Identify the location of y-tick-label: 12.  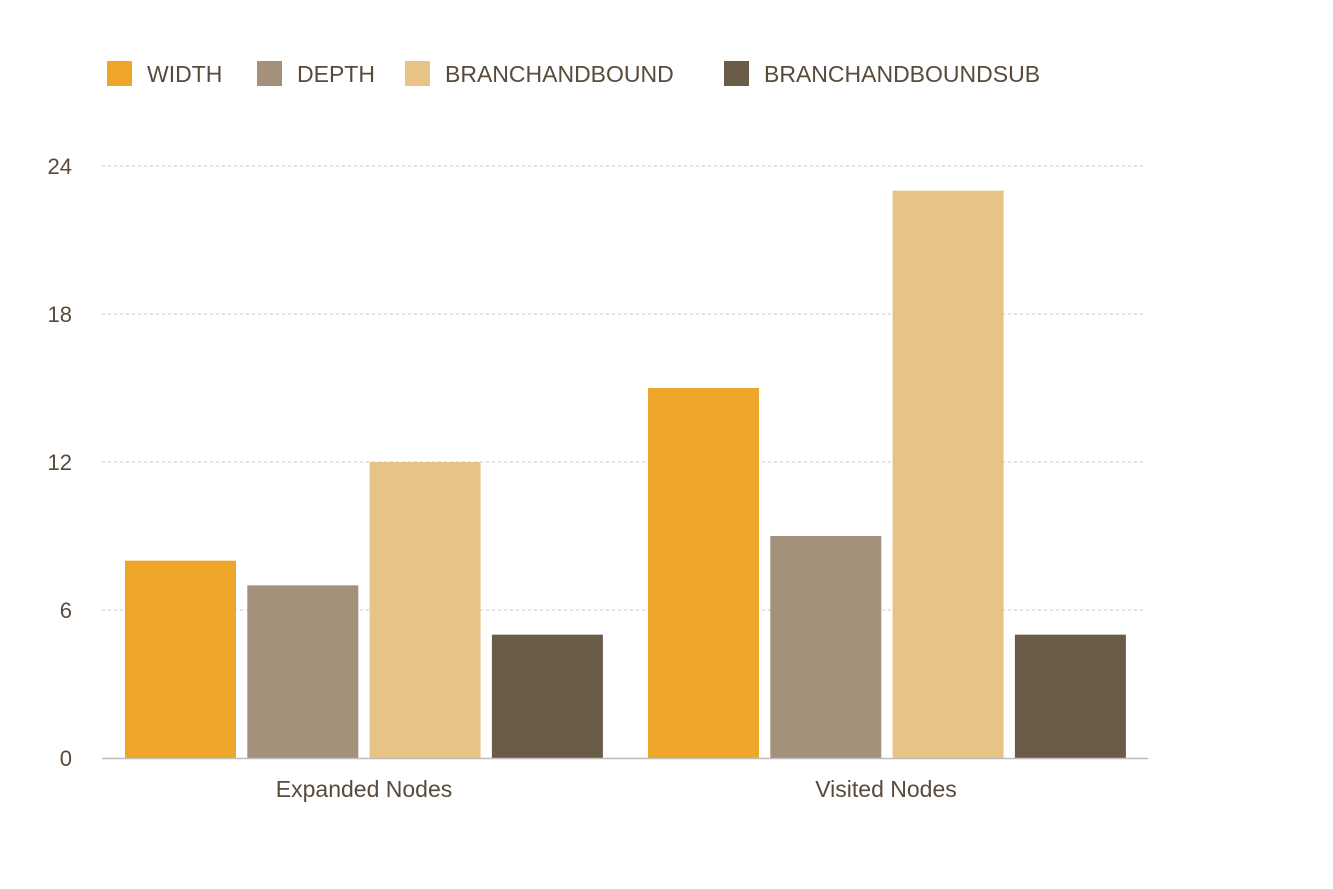
(60, 462).